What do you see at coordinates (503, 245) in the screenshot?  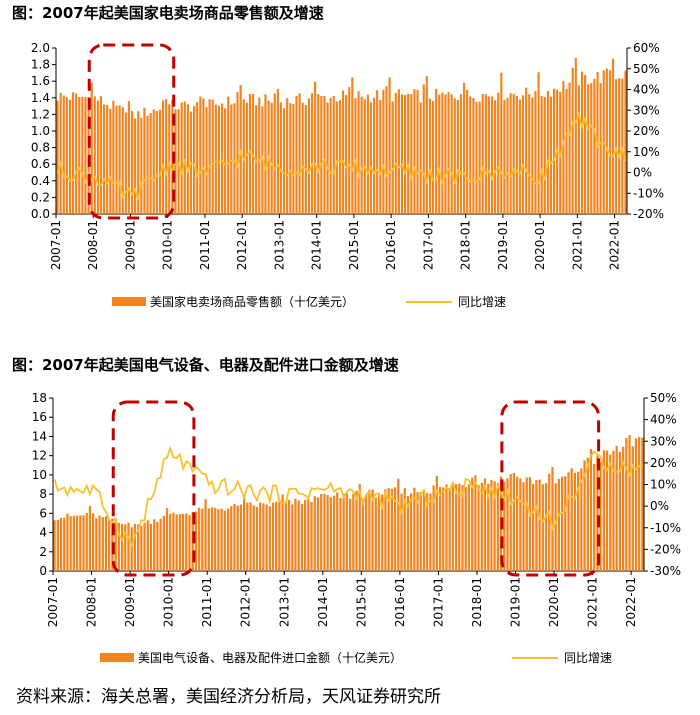 I see `x-tick-label: 2019-01` at bounding box center [503, 245].